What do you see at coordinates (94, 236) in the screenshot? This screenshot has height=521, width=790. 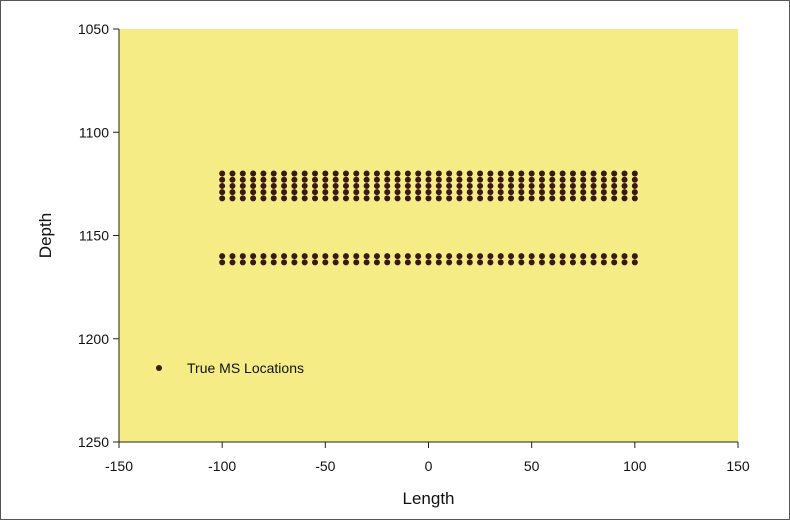 I see `y-tick-label: 1150` at bounding box center [94, 236].